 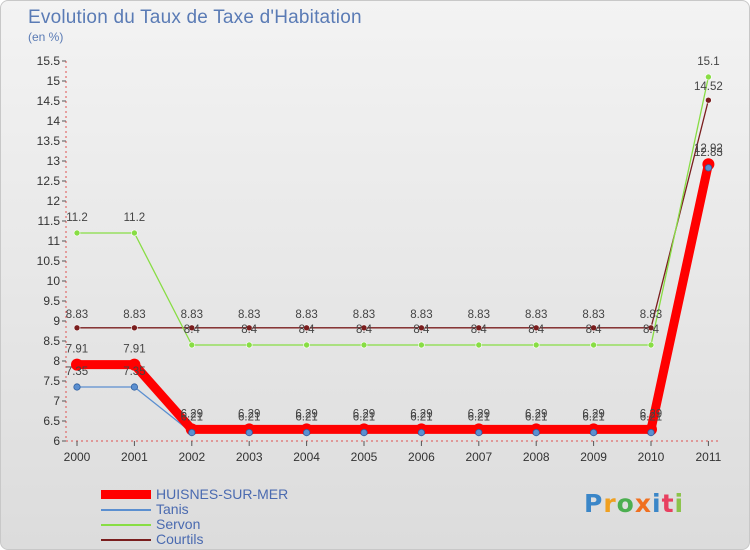 I want to click on legend-swatch-huisnes, so click(x=126, y=494).